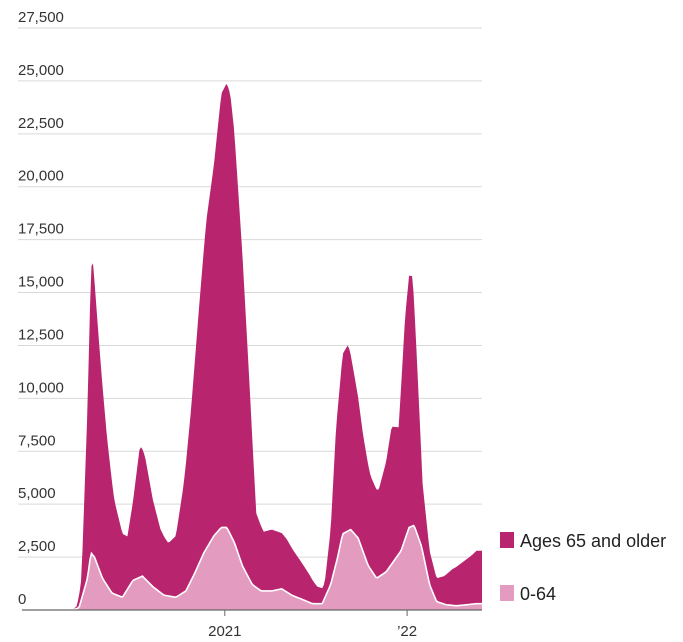 The image size is (683, 642). What do you see at coordinates (224, 631) in the screenshot?
I see `x-tick-label: 2021` at bounding box center [224, 631].